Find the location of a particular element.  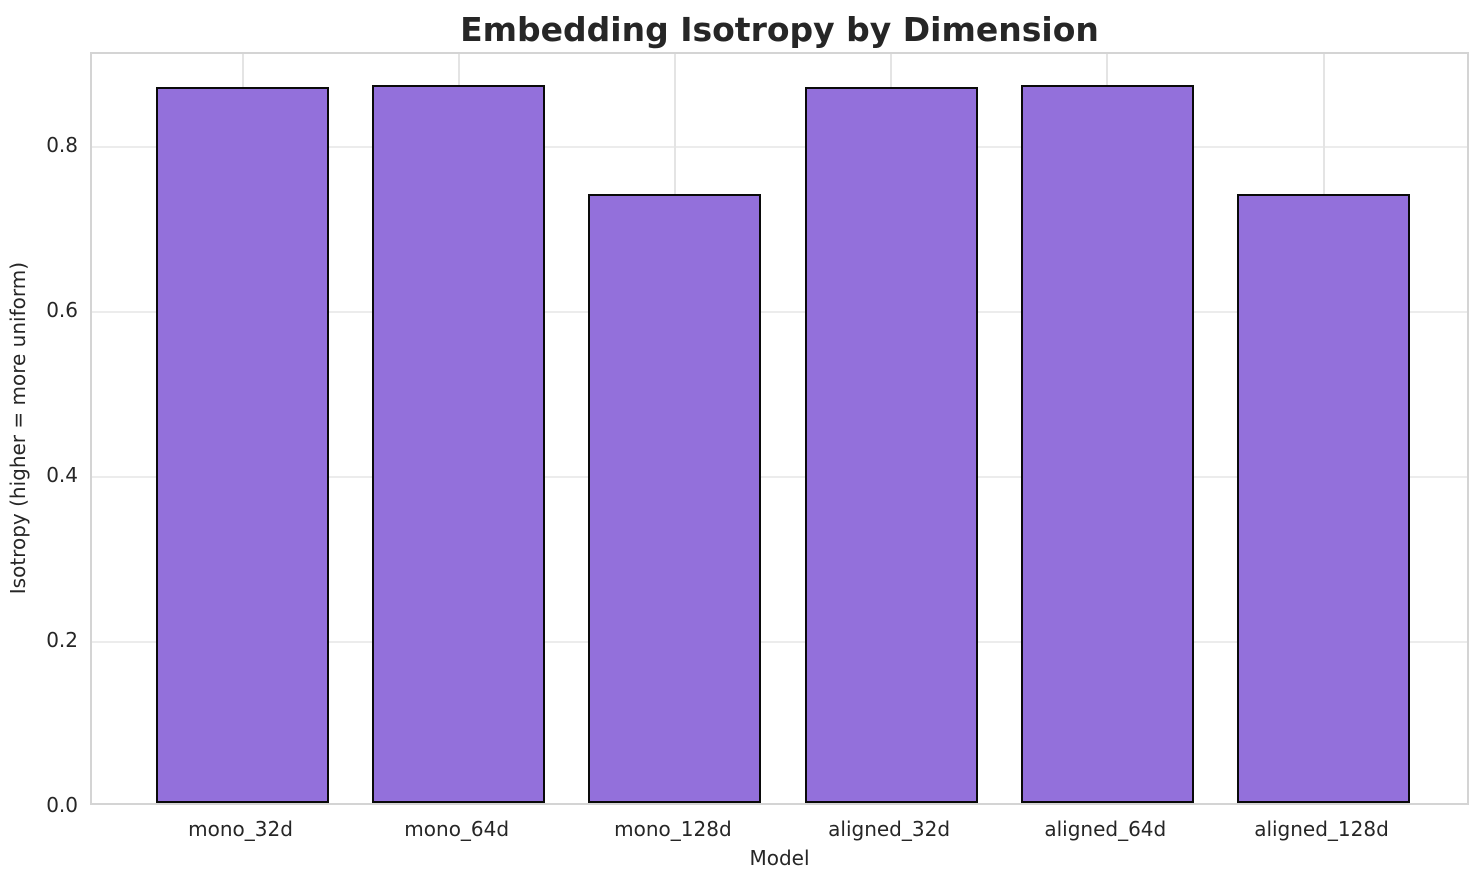

x-tick-label: aligned_64d is located at coordinates (1105, 829).